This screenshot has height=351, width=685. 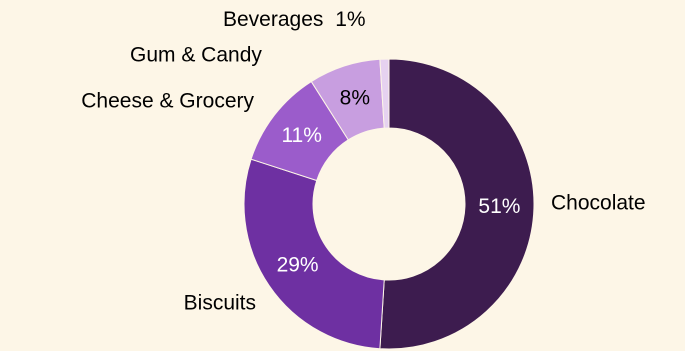 What do you see at coordinates (167, 101) in the screenshot?
I see `category-label-cheese-grocery: Cheese & Grocery` at bounding box center [167, 101].